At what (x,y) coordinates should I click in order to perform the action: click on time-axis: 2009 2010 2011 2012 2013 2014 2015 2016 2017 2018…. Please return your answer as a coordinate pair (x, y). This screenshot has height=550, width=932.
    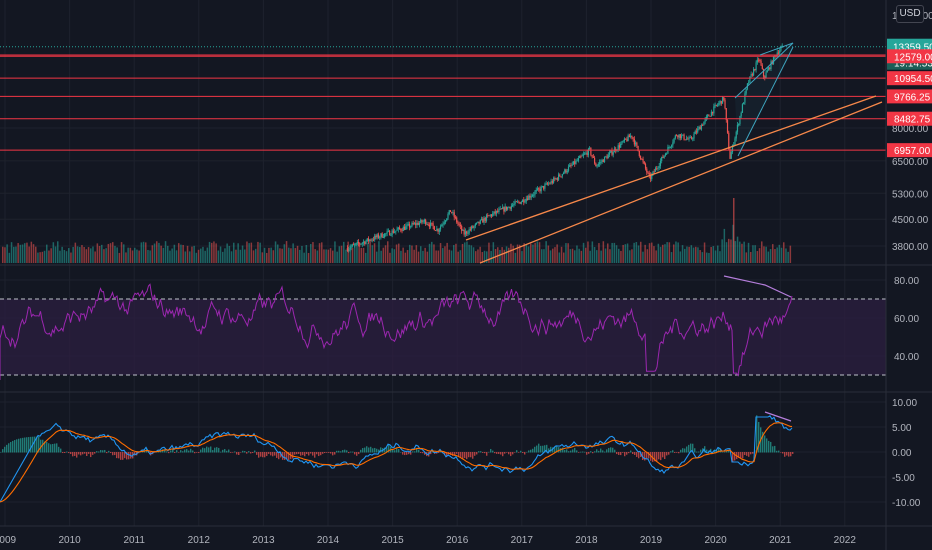
    Looking at the image, I should click on (428, 540).